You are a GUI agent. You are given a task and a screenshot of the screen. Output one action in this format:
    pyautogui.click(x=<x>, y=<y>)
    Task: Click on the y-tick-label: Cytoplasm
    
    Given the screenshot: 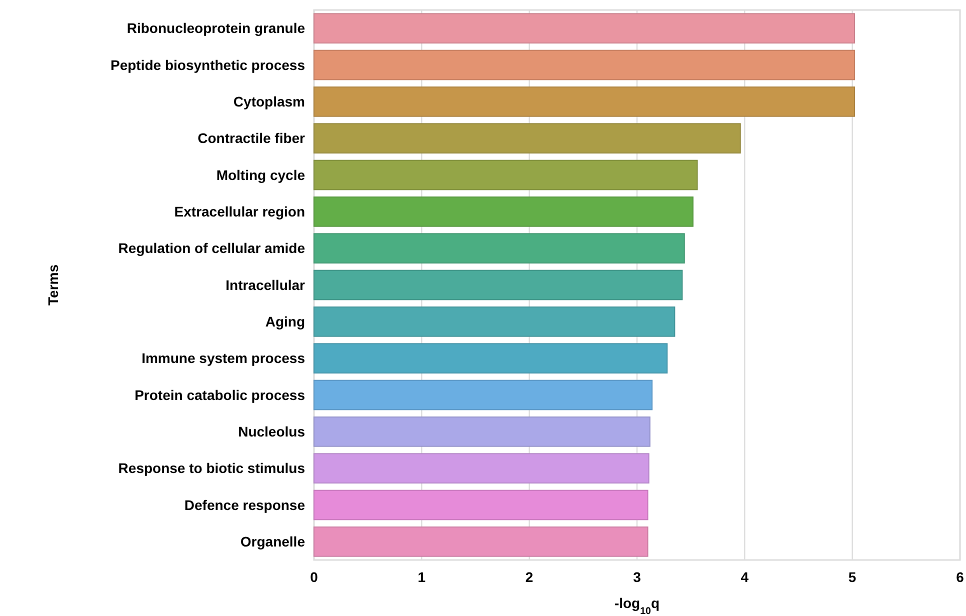 What is the action you would take?
    pyautogui.click(x=269, y=102)
    